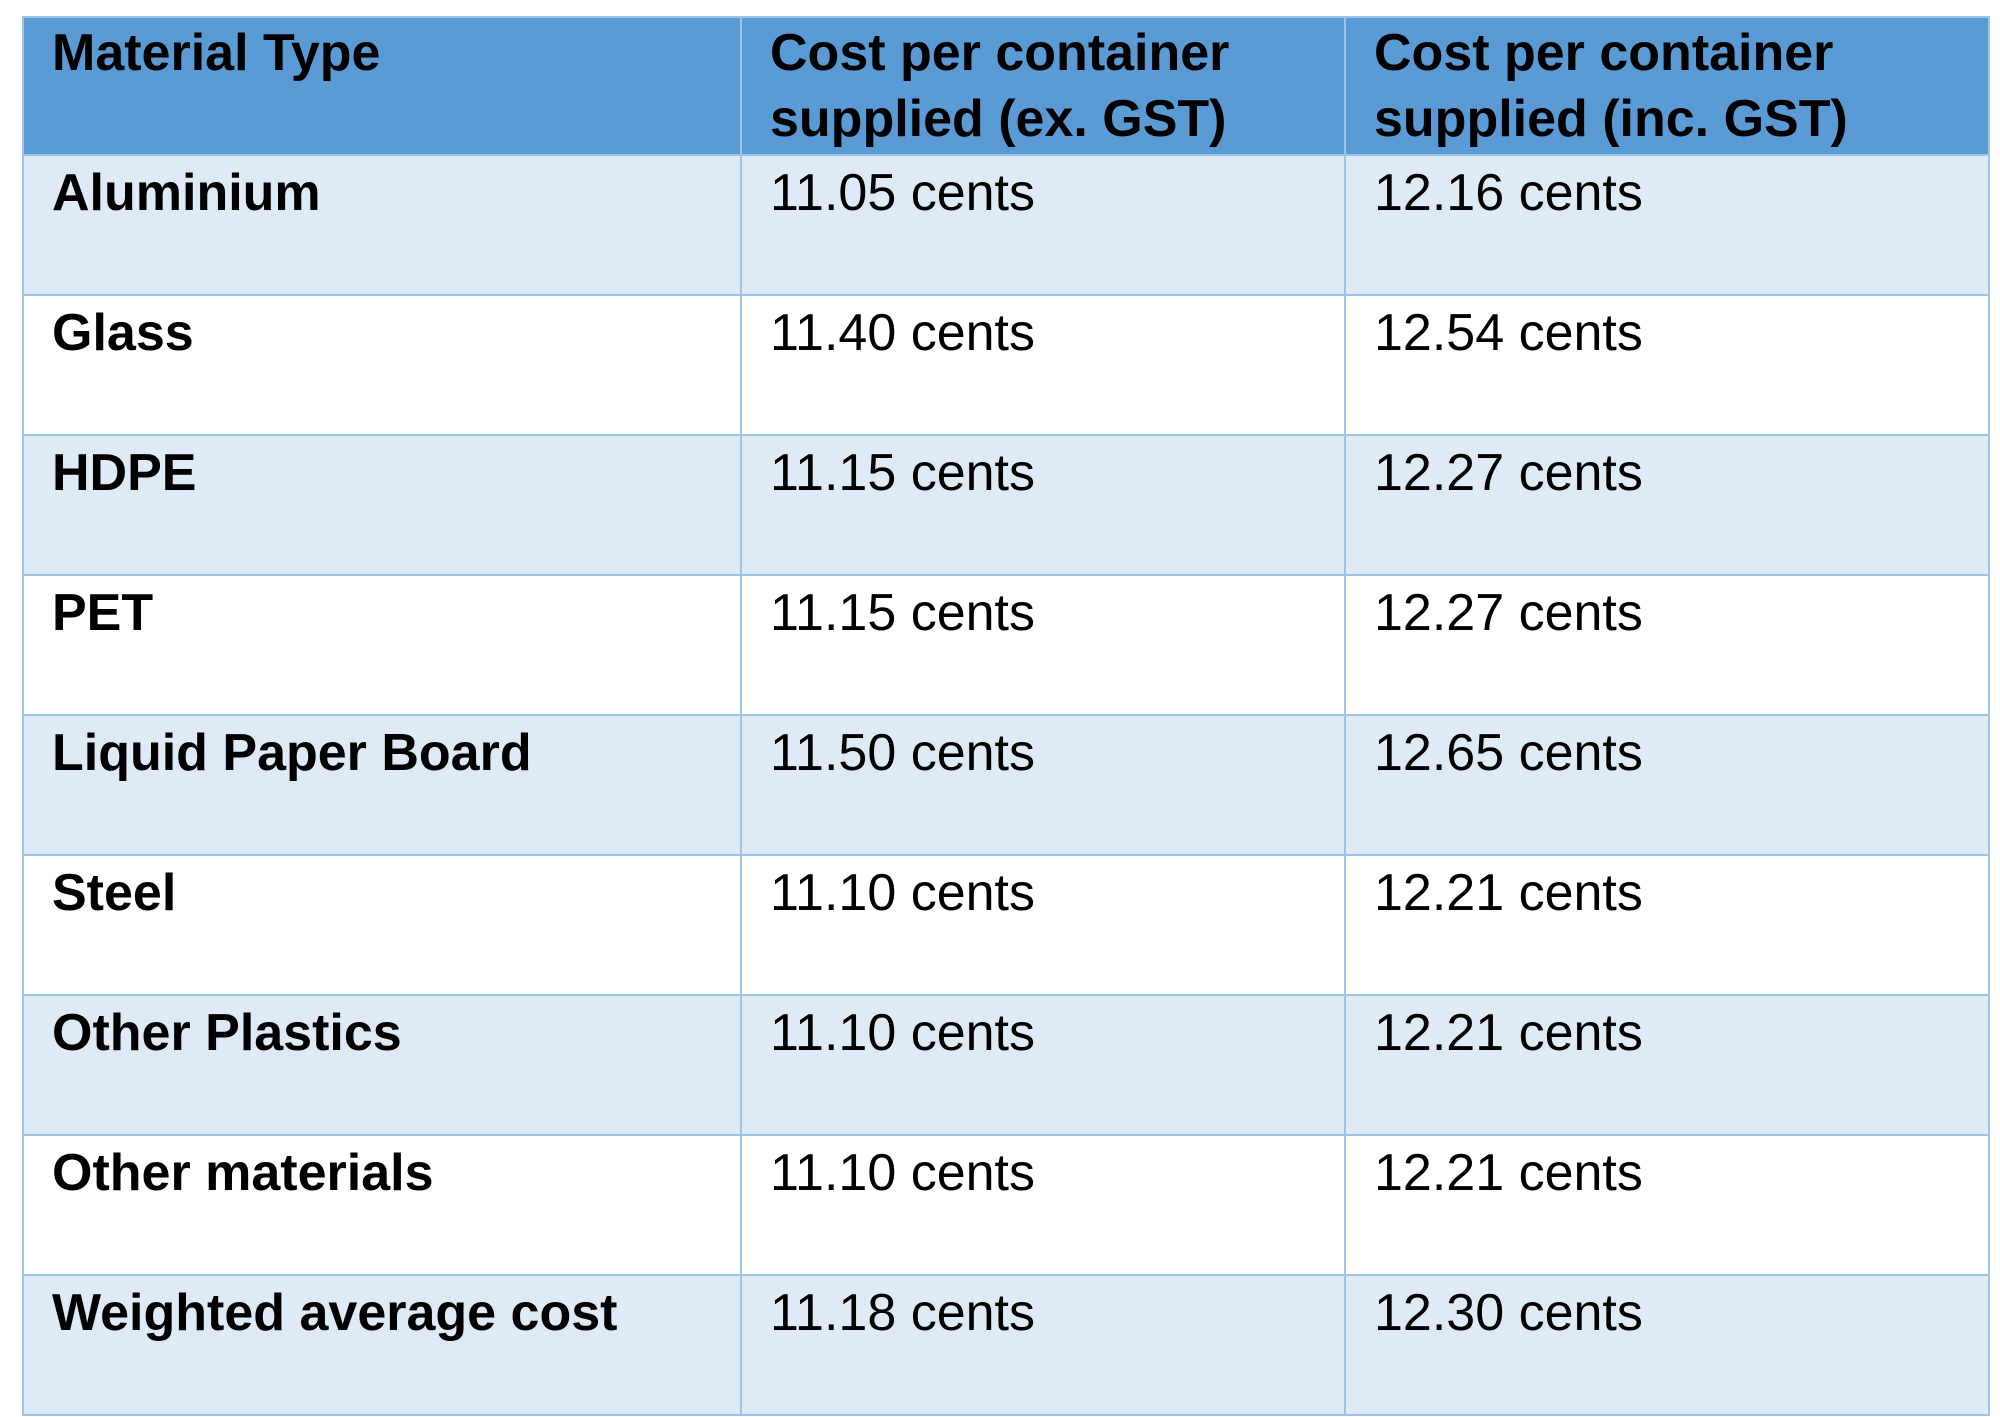  Describe the element at coordinates (382, 86) in the screenshot. I see `header-cell: Material Type` at that location.